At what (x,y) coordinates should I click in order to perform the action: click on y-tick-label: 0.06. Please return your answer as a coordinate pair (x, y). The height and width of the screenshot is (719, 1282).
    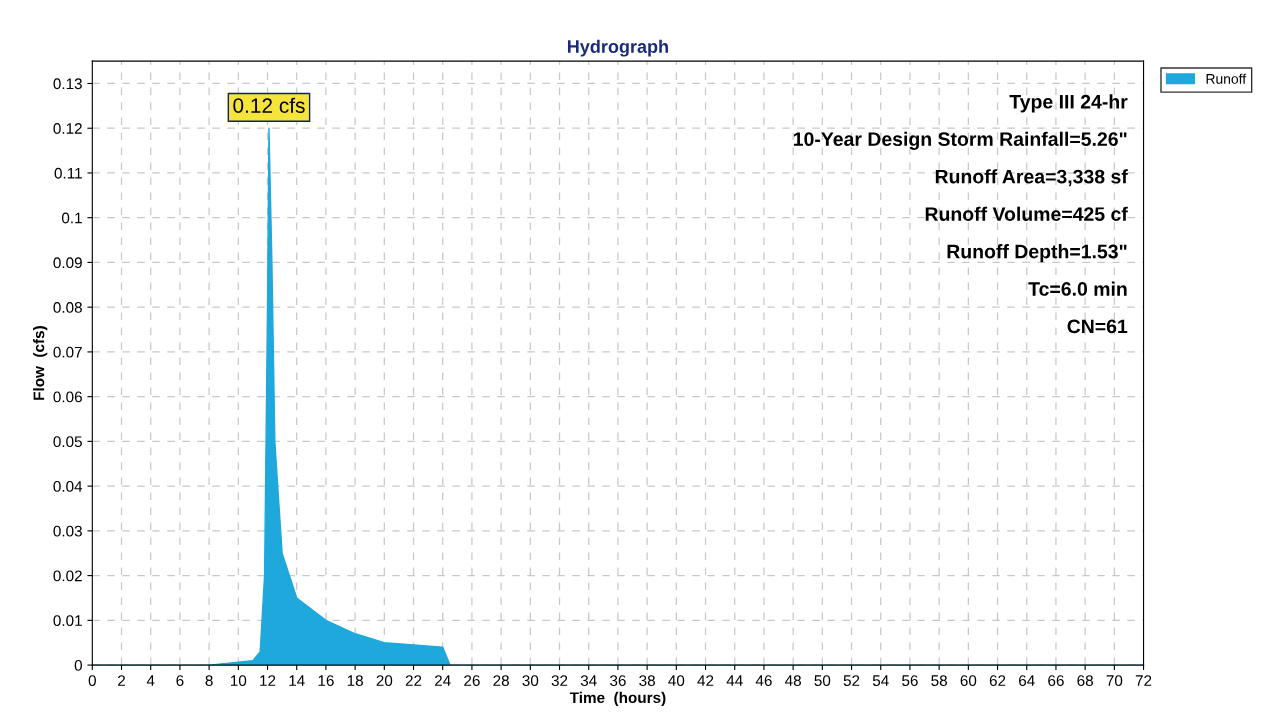
    Looking at the image, I should click on (67, 397).